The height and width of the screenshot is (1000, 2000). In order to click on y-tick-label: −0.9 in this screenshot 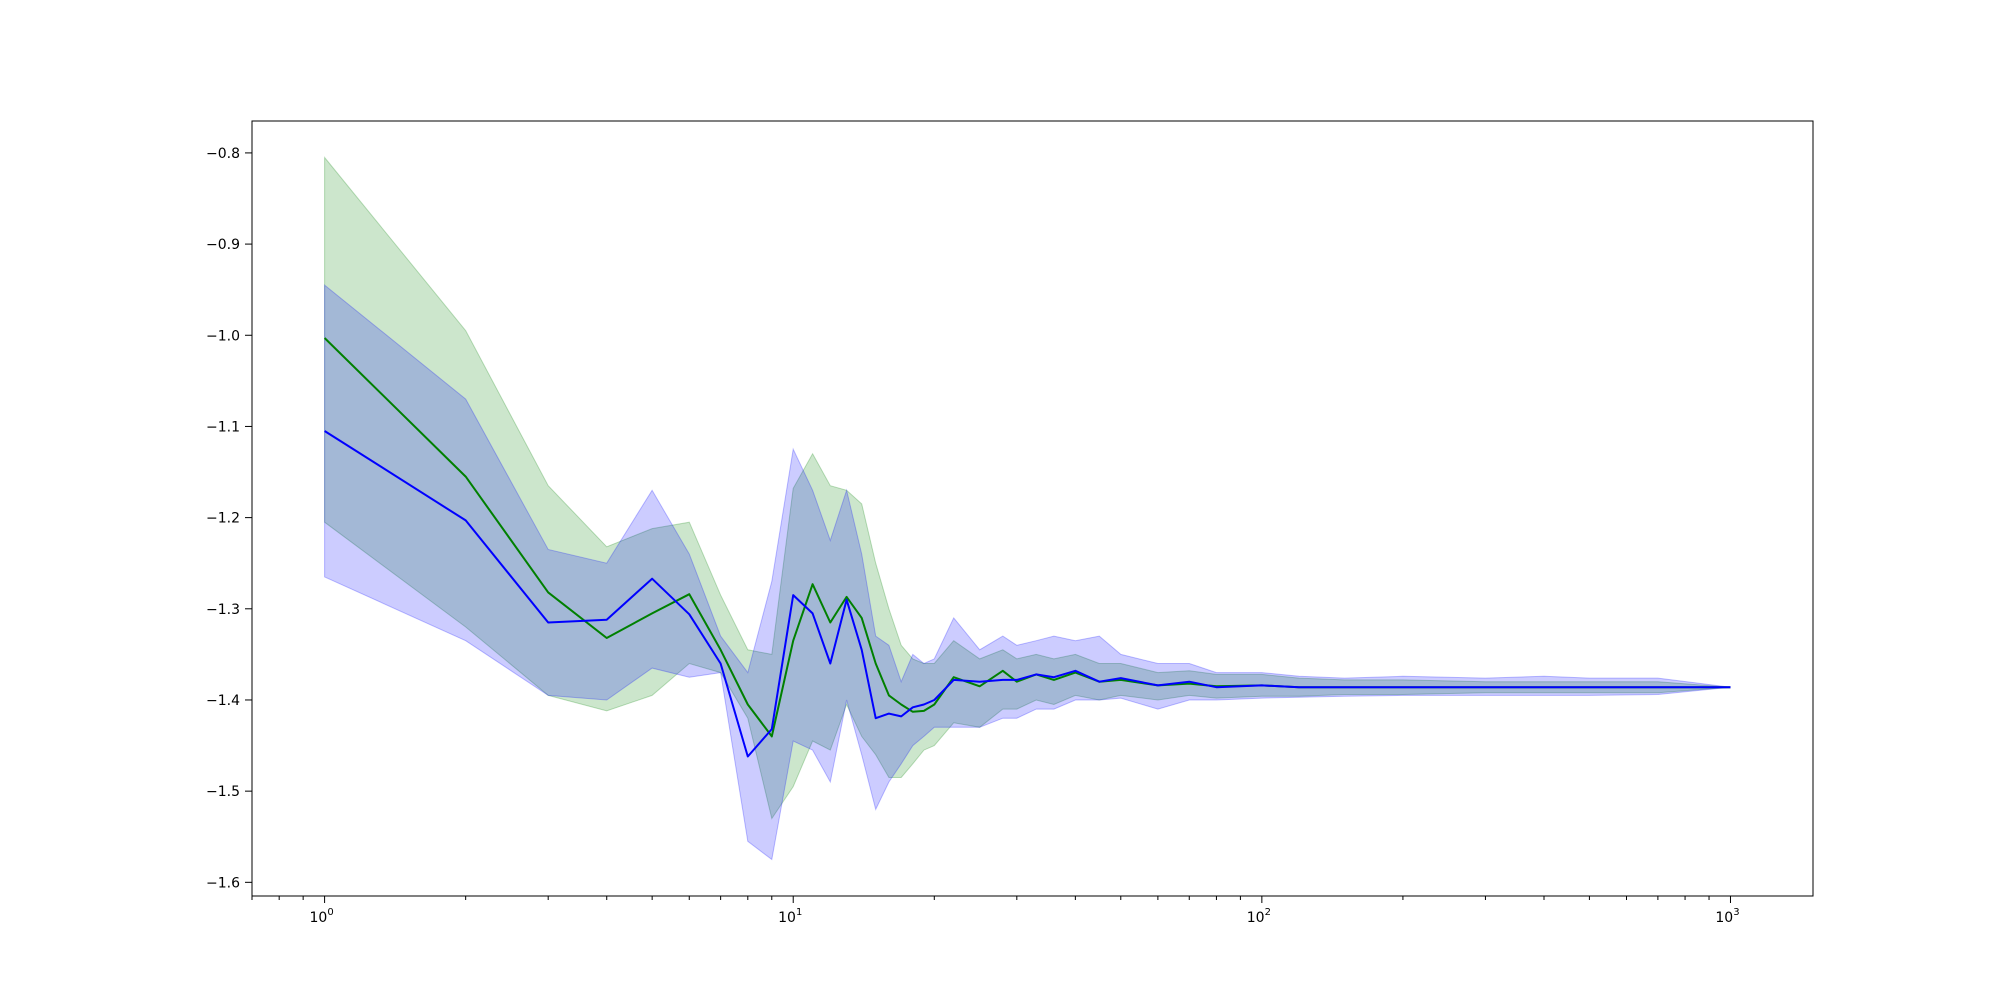, I will do `click(223, 245)`.